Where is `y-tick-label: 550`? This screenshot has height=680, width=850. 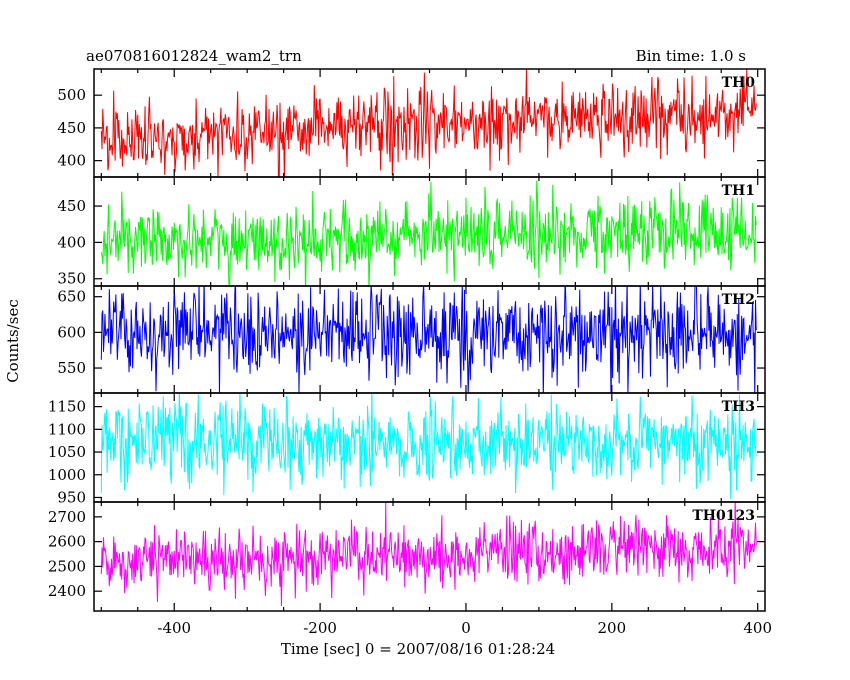
y-tick-label: 550 is located at coordinates (71, 368).